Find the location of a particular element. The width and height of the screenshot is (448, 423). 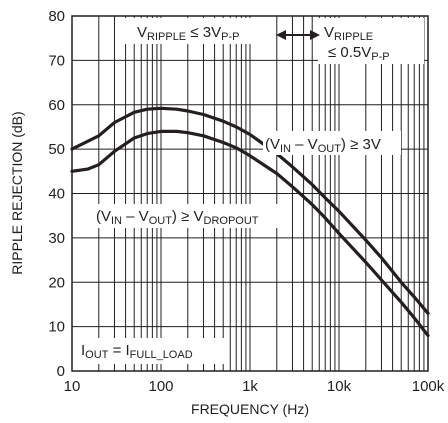

ripple-3vpp-bg is located at coordinates (199, 31).